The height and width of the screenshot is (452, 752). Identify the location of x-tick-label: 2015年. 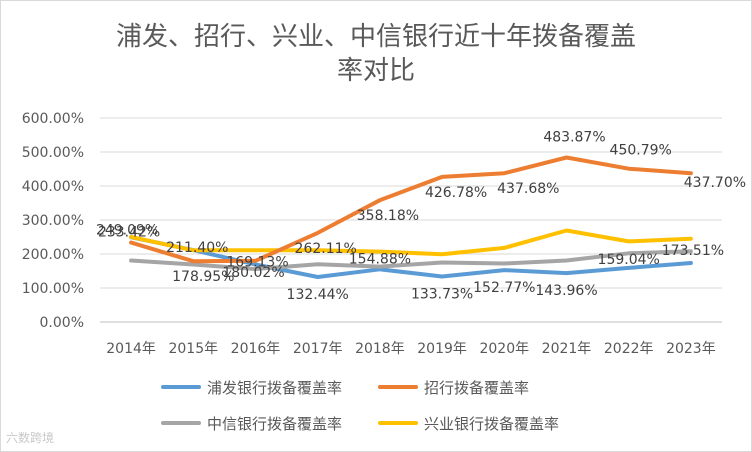
(193, 349).